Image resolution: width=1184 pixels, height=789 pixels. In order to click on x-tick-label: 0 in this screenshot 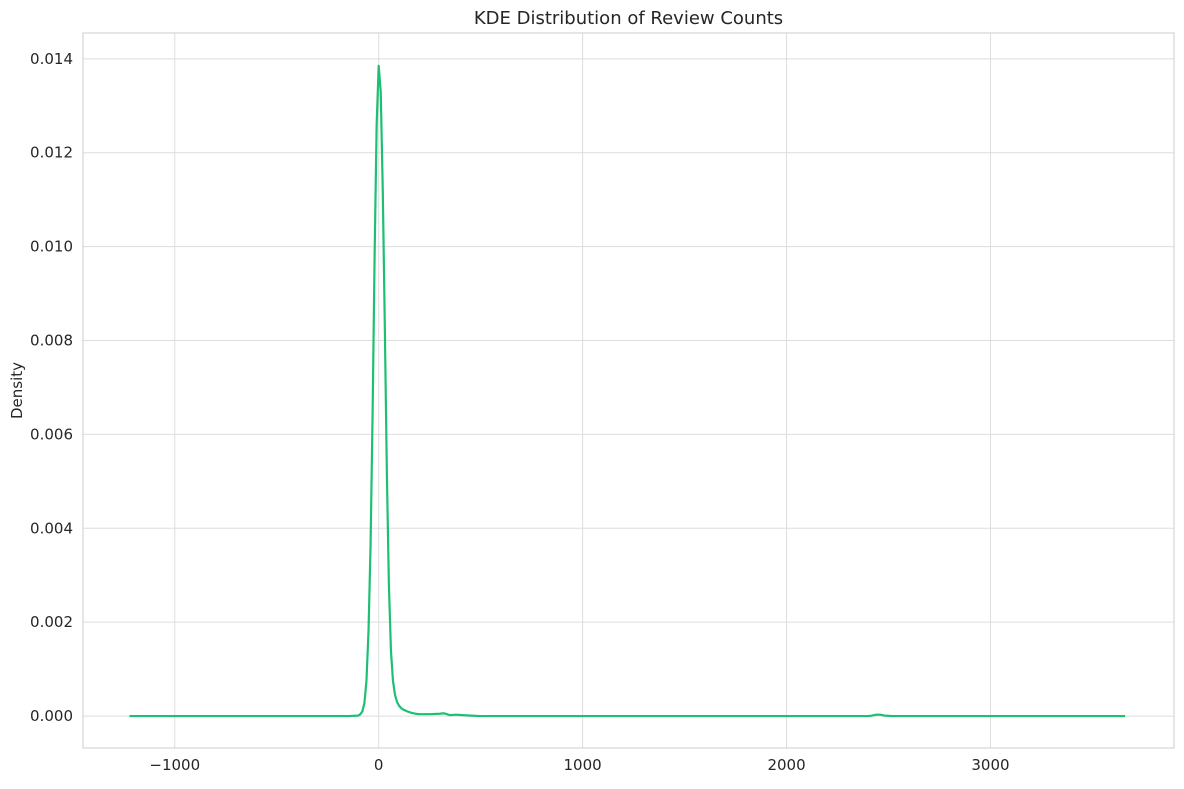, I will do `click(379, 765)`.